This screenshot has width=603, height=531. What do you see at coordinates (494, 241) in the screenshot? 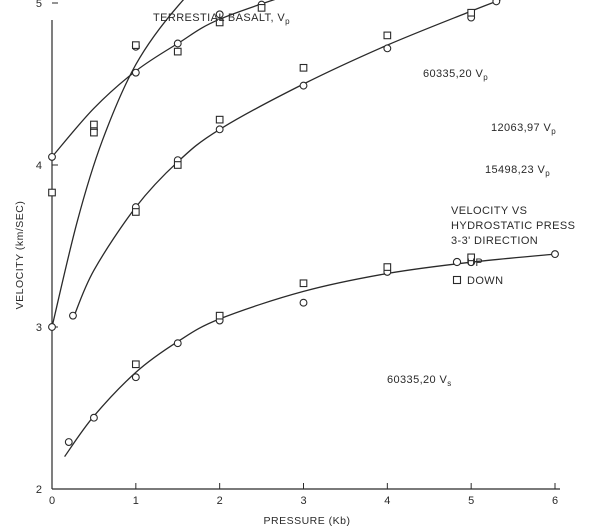
I see `legend-title-line-3: 3-3' DIRECTION` at bounding box center [494, 241].